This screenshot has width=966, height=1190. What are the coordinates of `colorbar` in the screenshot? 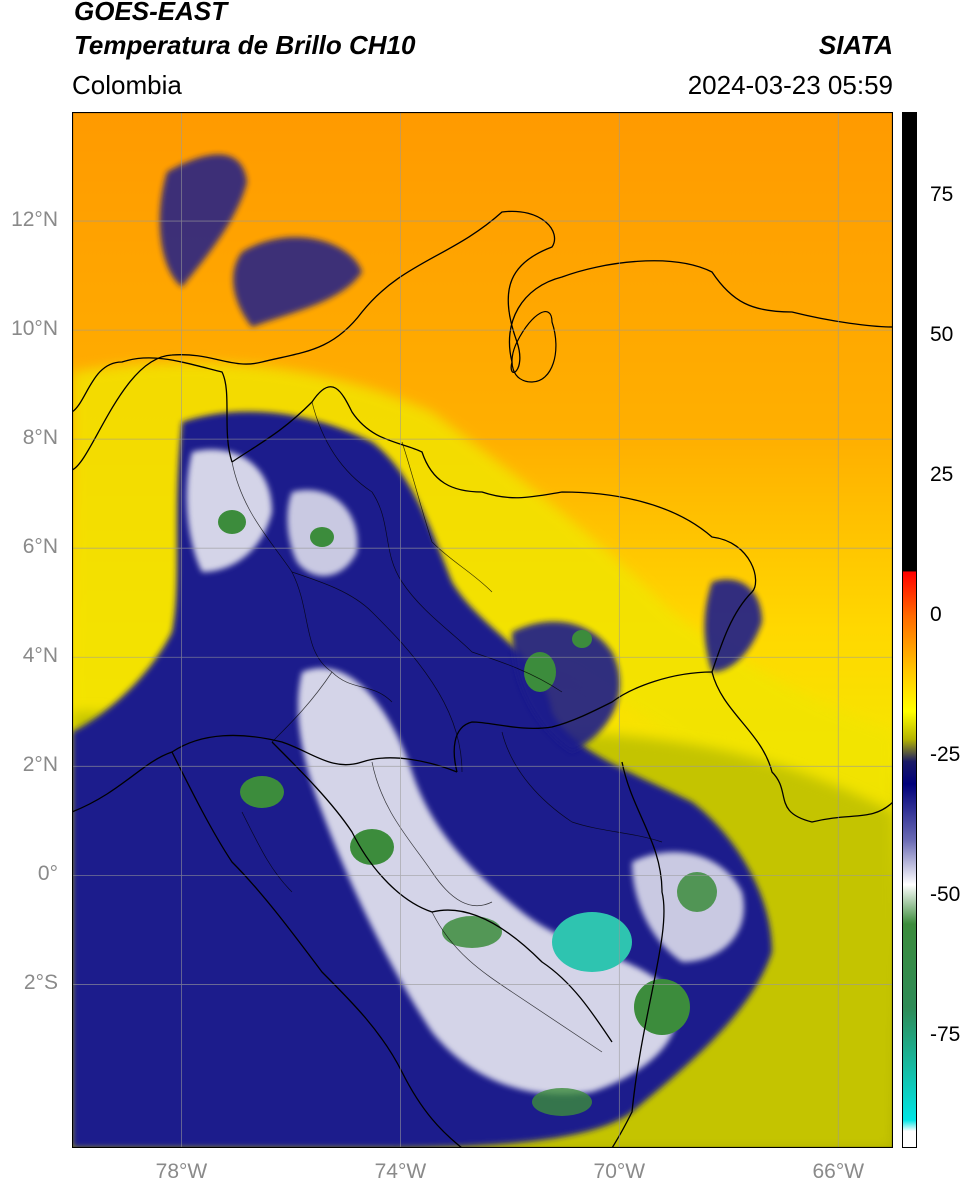 It's located at (909, 630).